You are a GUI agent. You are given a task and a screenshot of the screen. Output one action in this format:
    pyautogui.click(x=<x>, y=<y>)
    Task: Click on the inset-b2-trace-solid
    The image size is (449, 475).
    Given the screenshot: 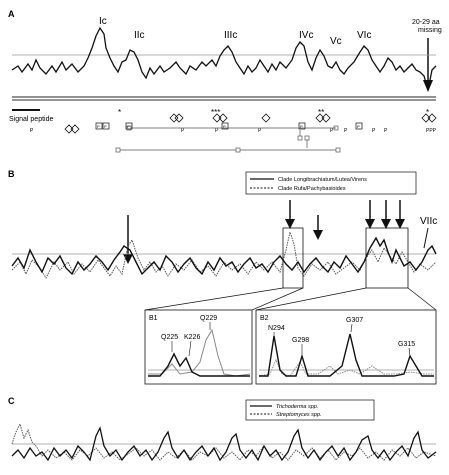 What is the action you would take?
    pyautogui.click(x=346, y=355)
    